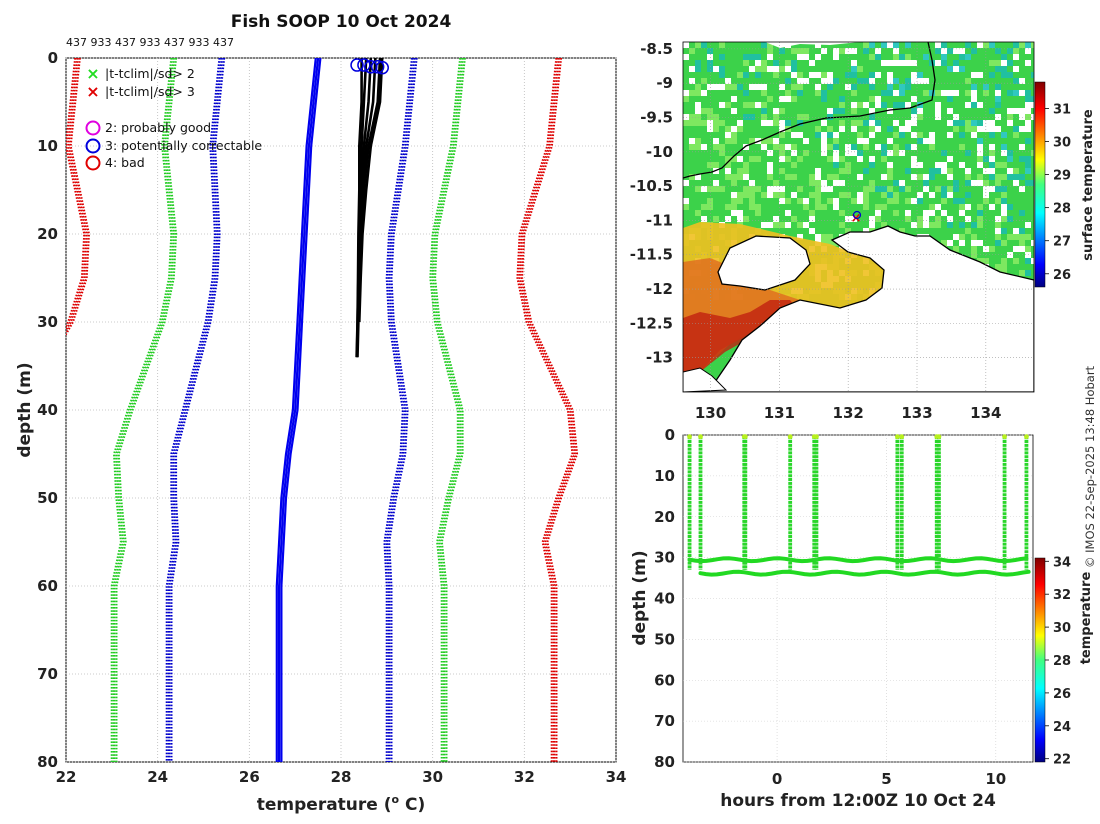  I want to click on map-frame, so click(858, 217).